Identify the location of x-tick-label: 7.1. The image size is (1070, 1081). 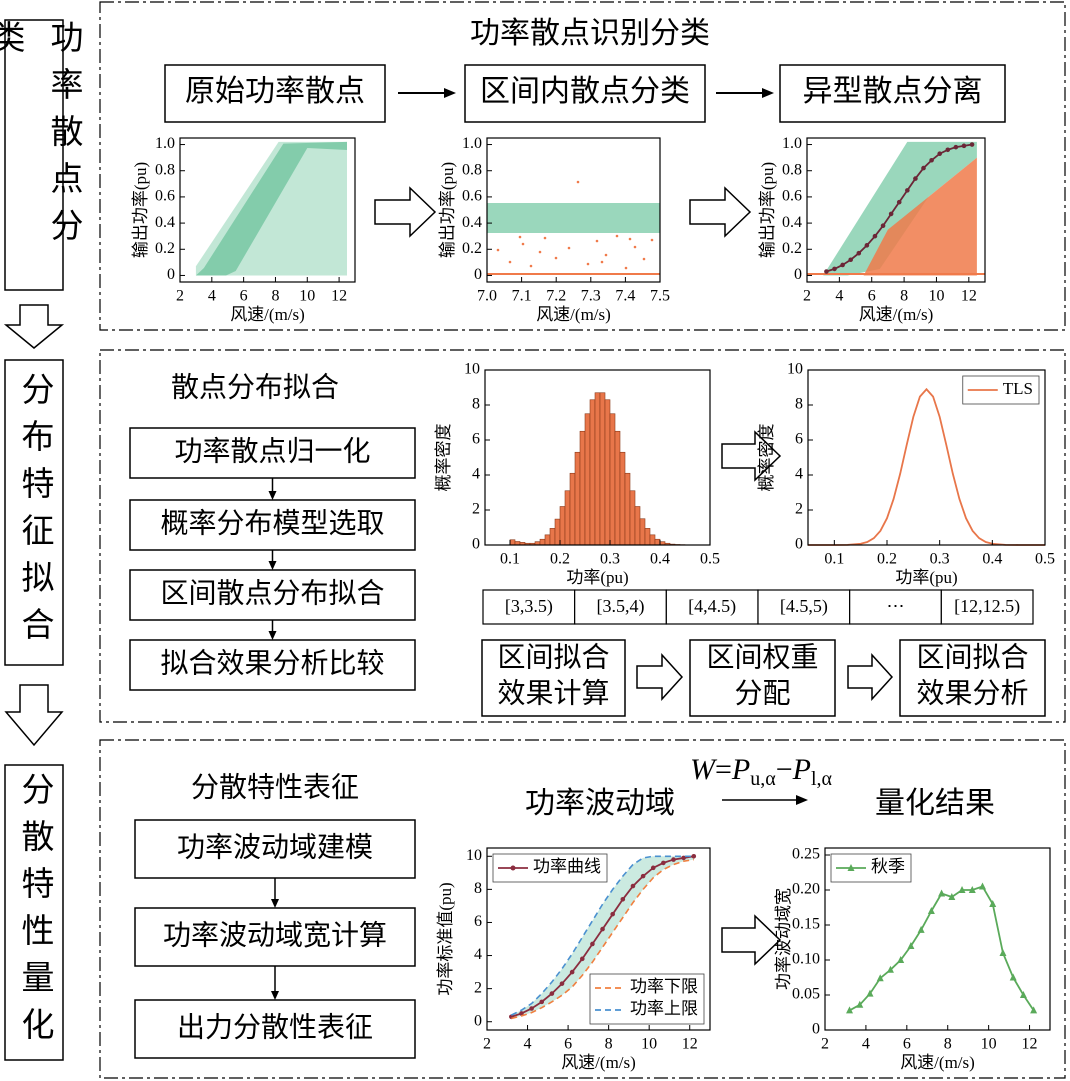
(522, 296).